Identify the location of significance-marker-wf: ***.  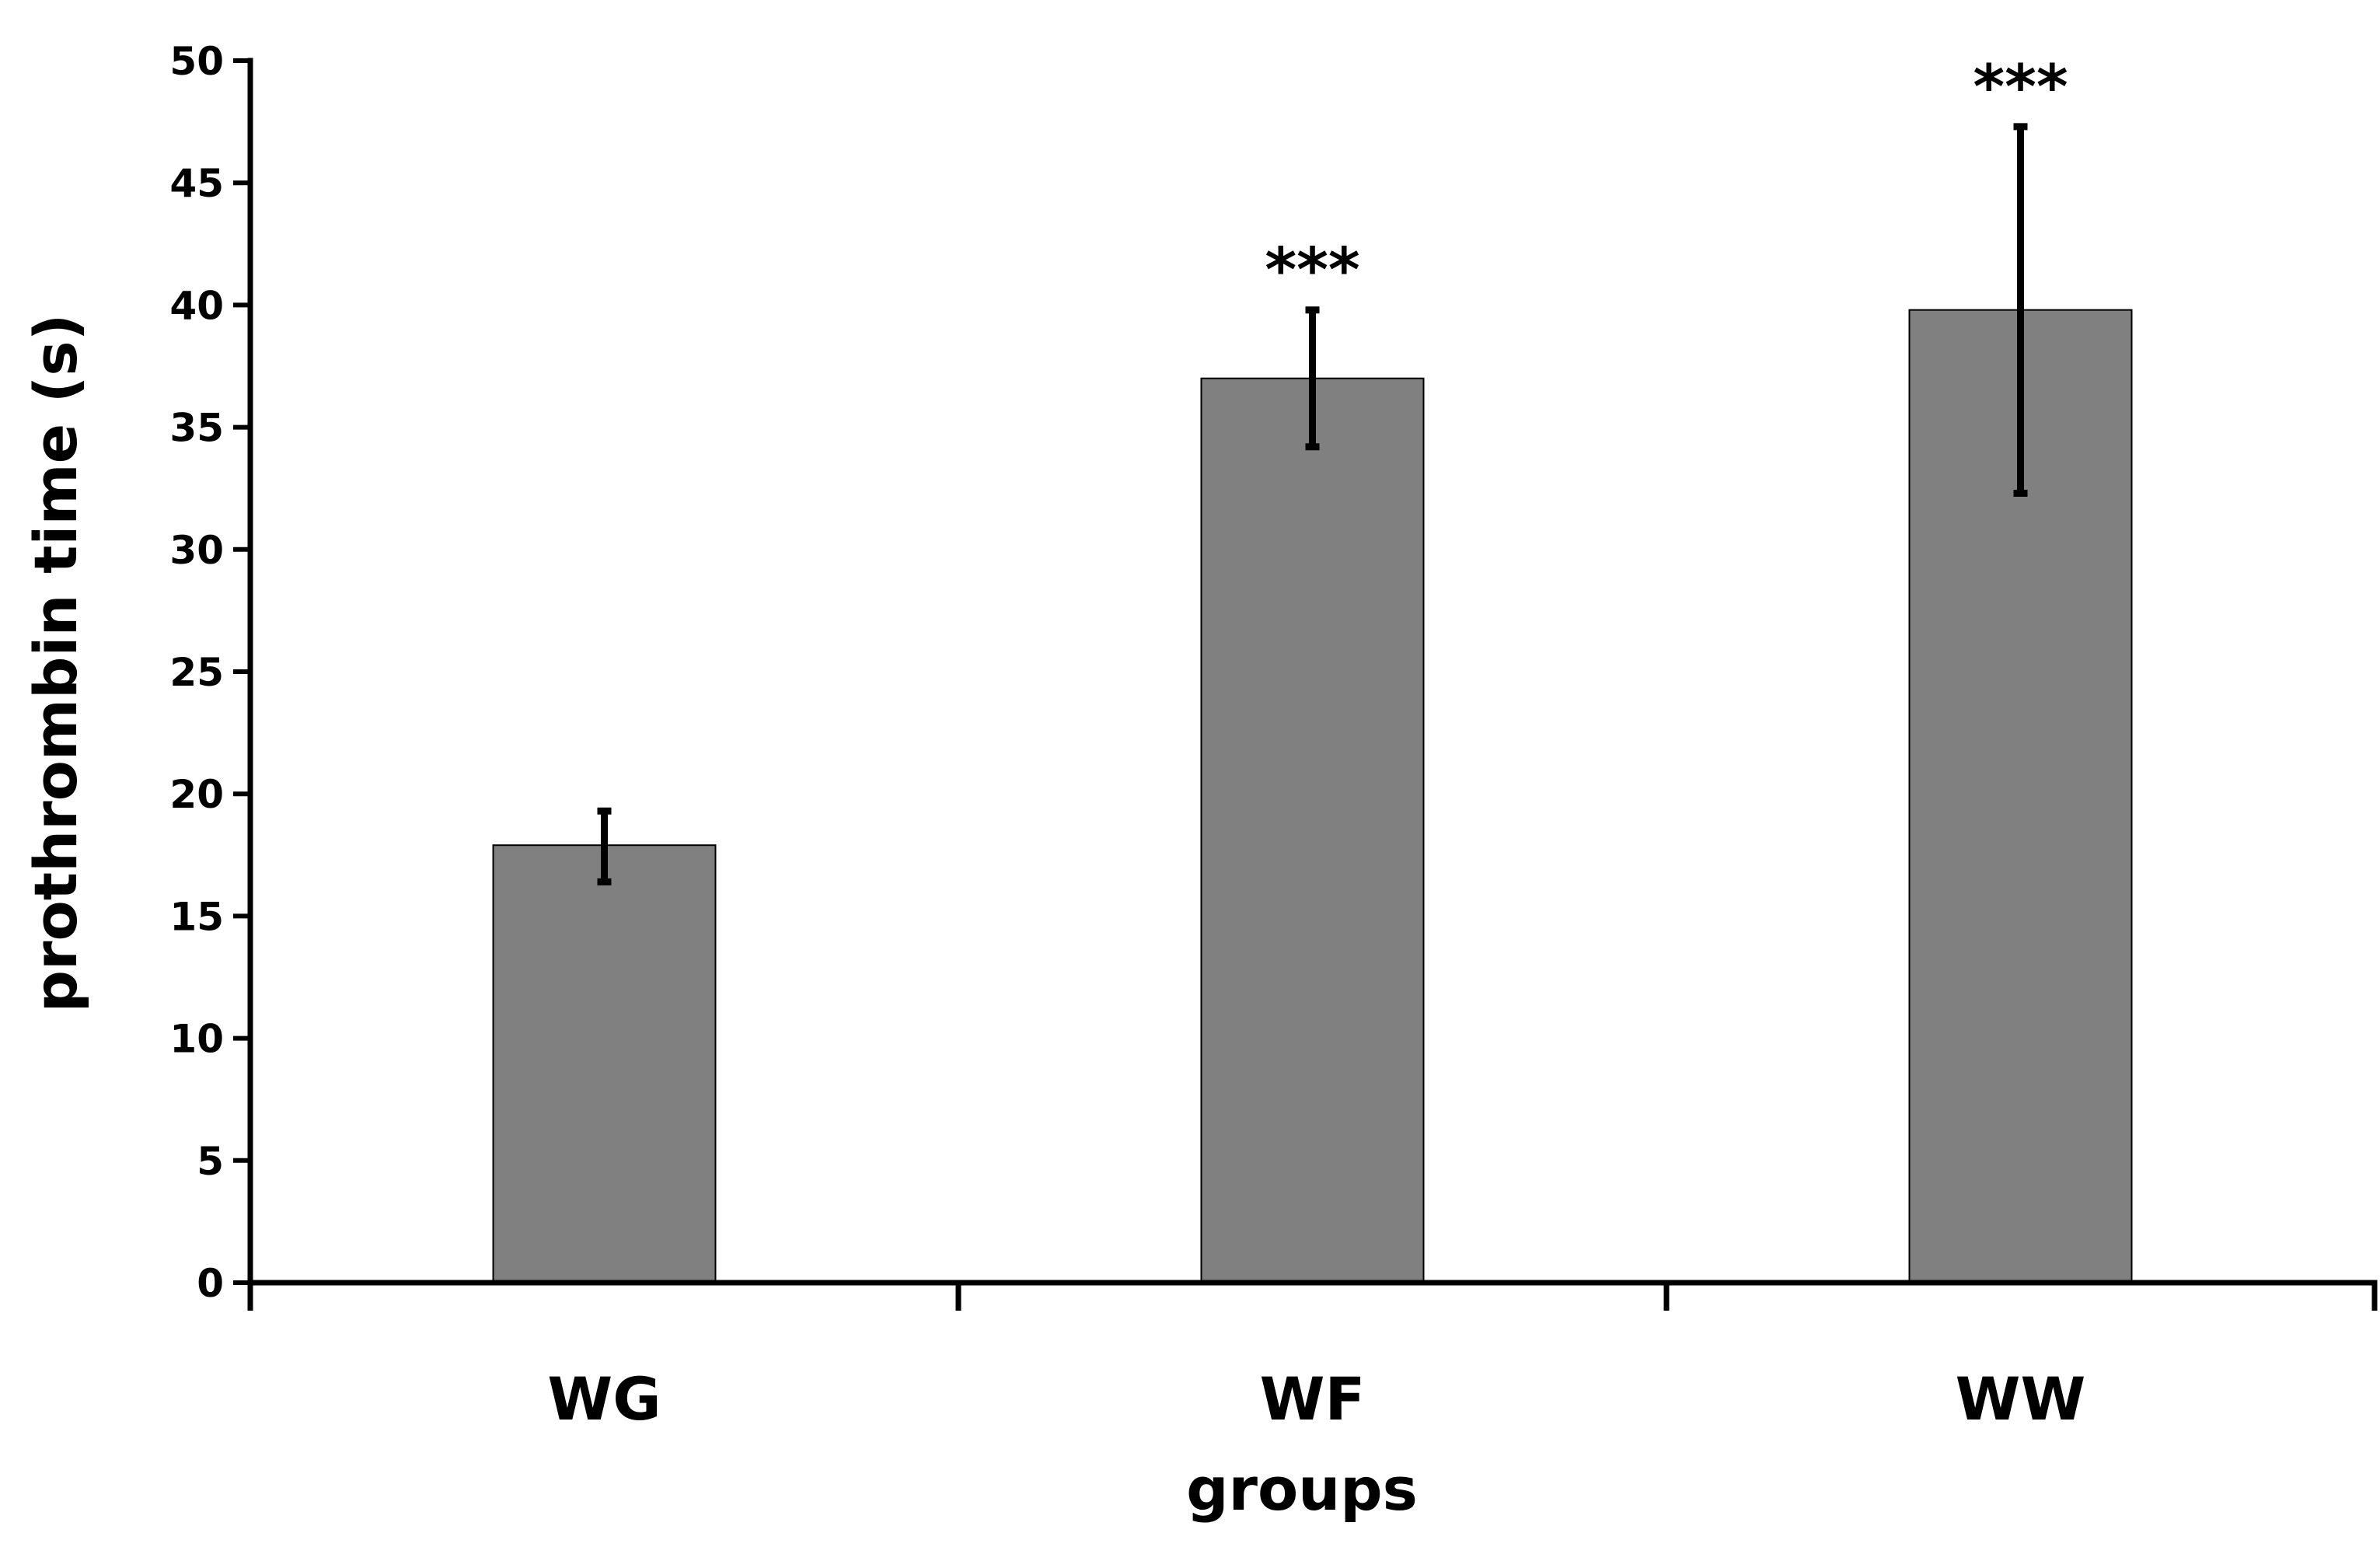
(1312, 271).